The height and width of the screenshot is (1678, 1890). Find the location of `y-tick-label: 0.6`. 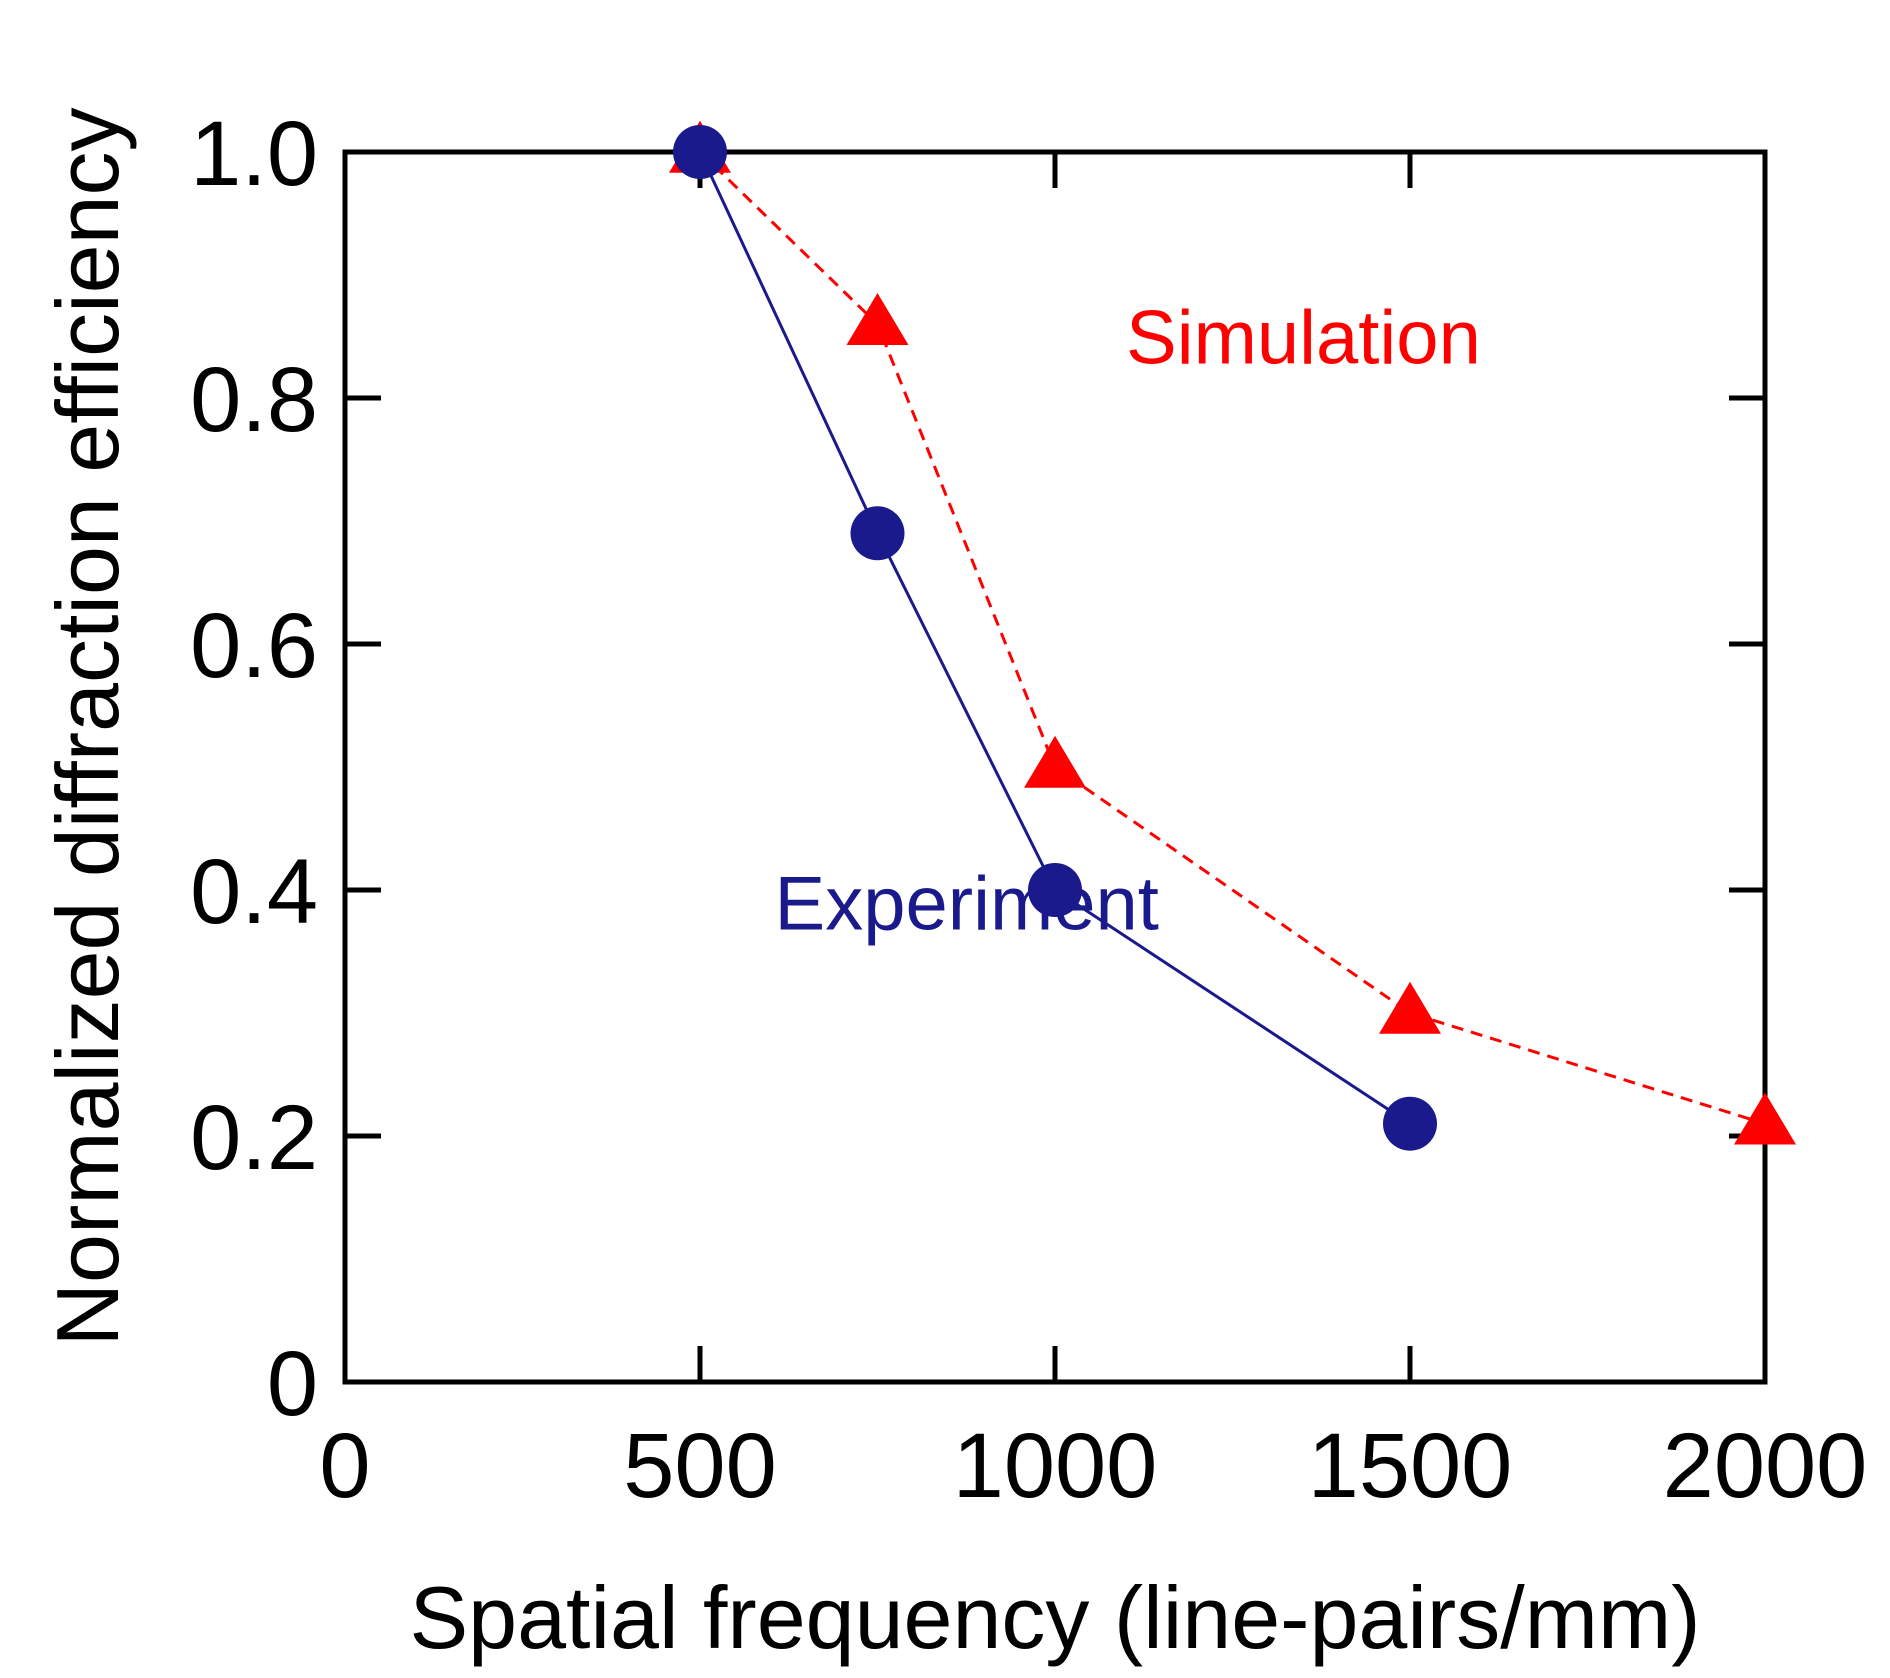

y-tick-label: 0.6 is located at coordinates (254, 646).